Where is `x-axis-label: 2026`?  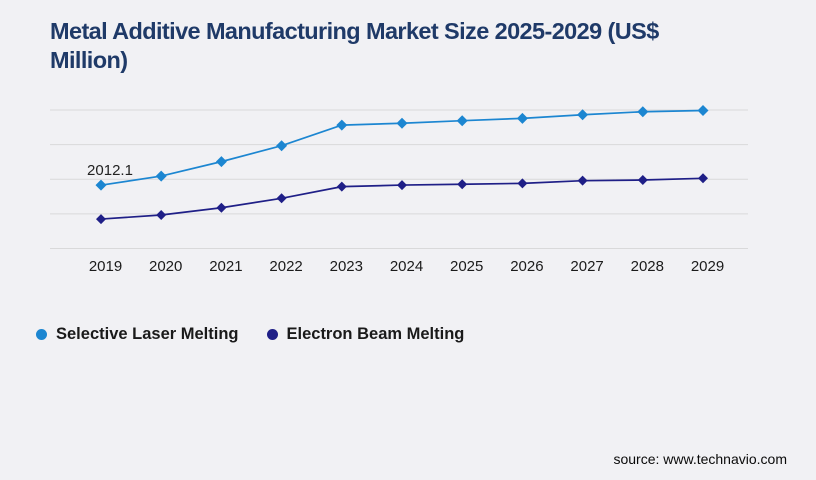
x-axis-label: 2026 is located at coordinates (526, 266).